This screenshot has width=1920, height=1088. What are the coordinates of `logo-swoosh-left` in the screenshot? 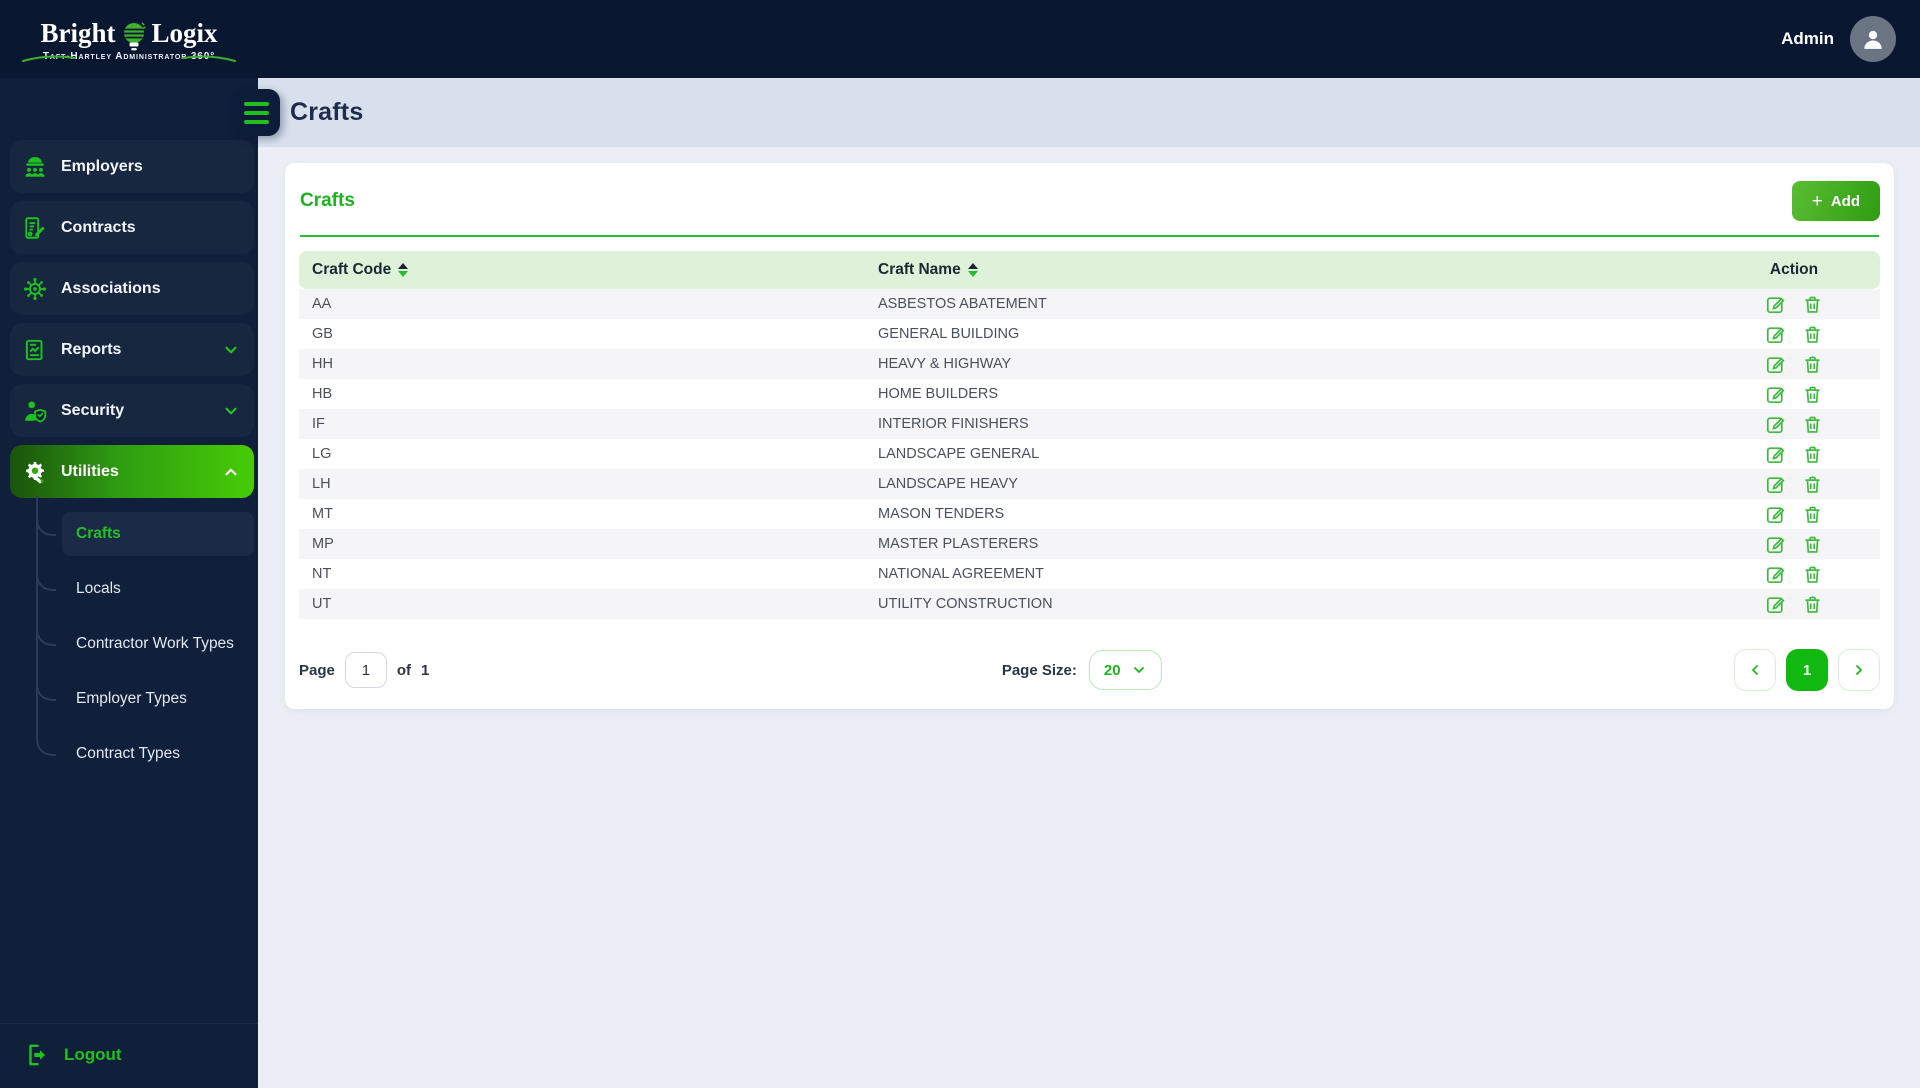 It's located at (49, 59).